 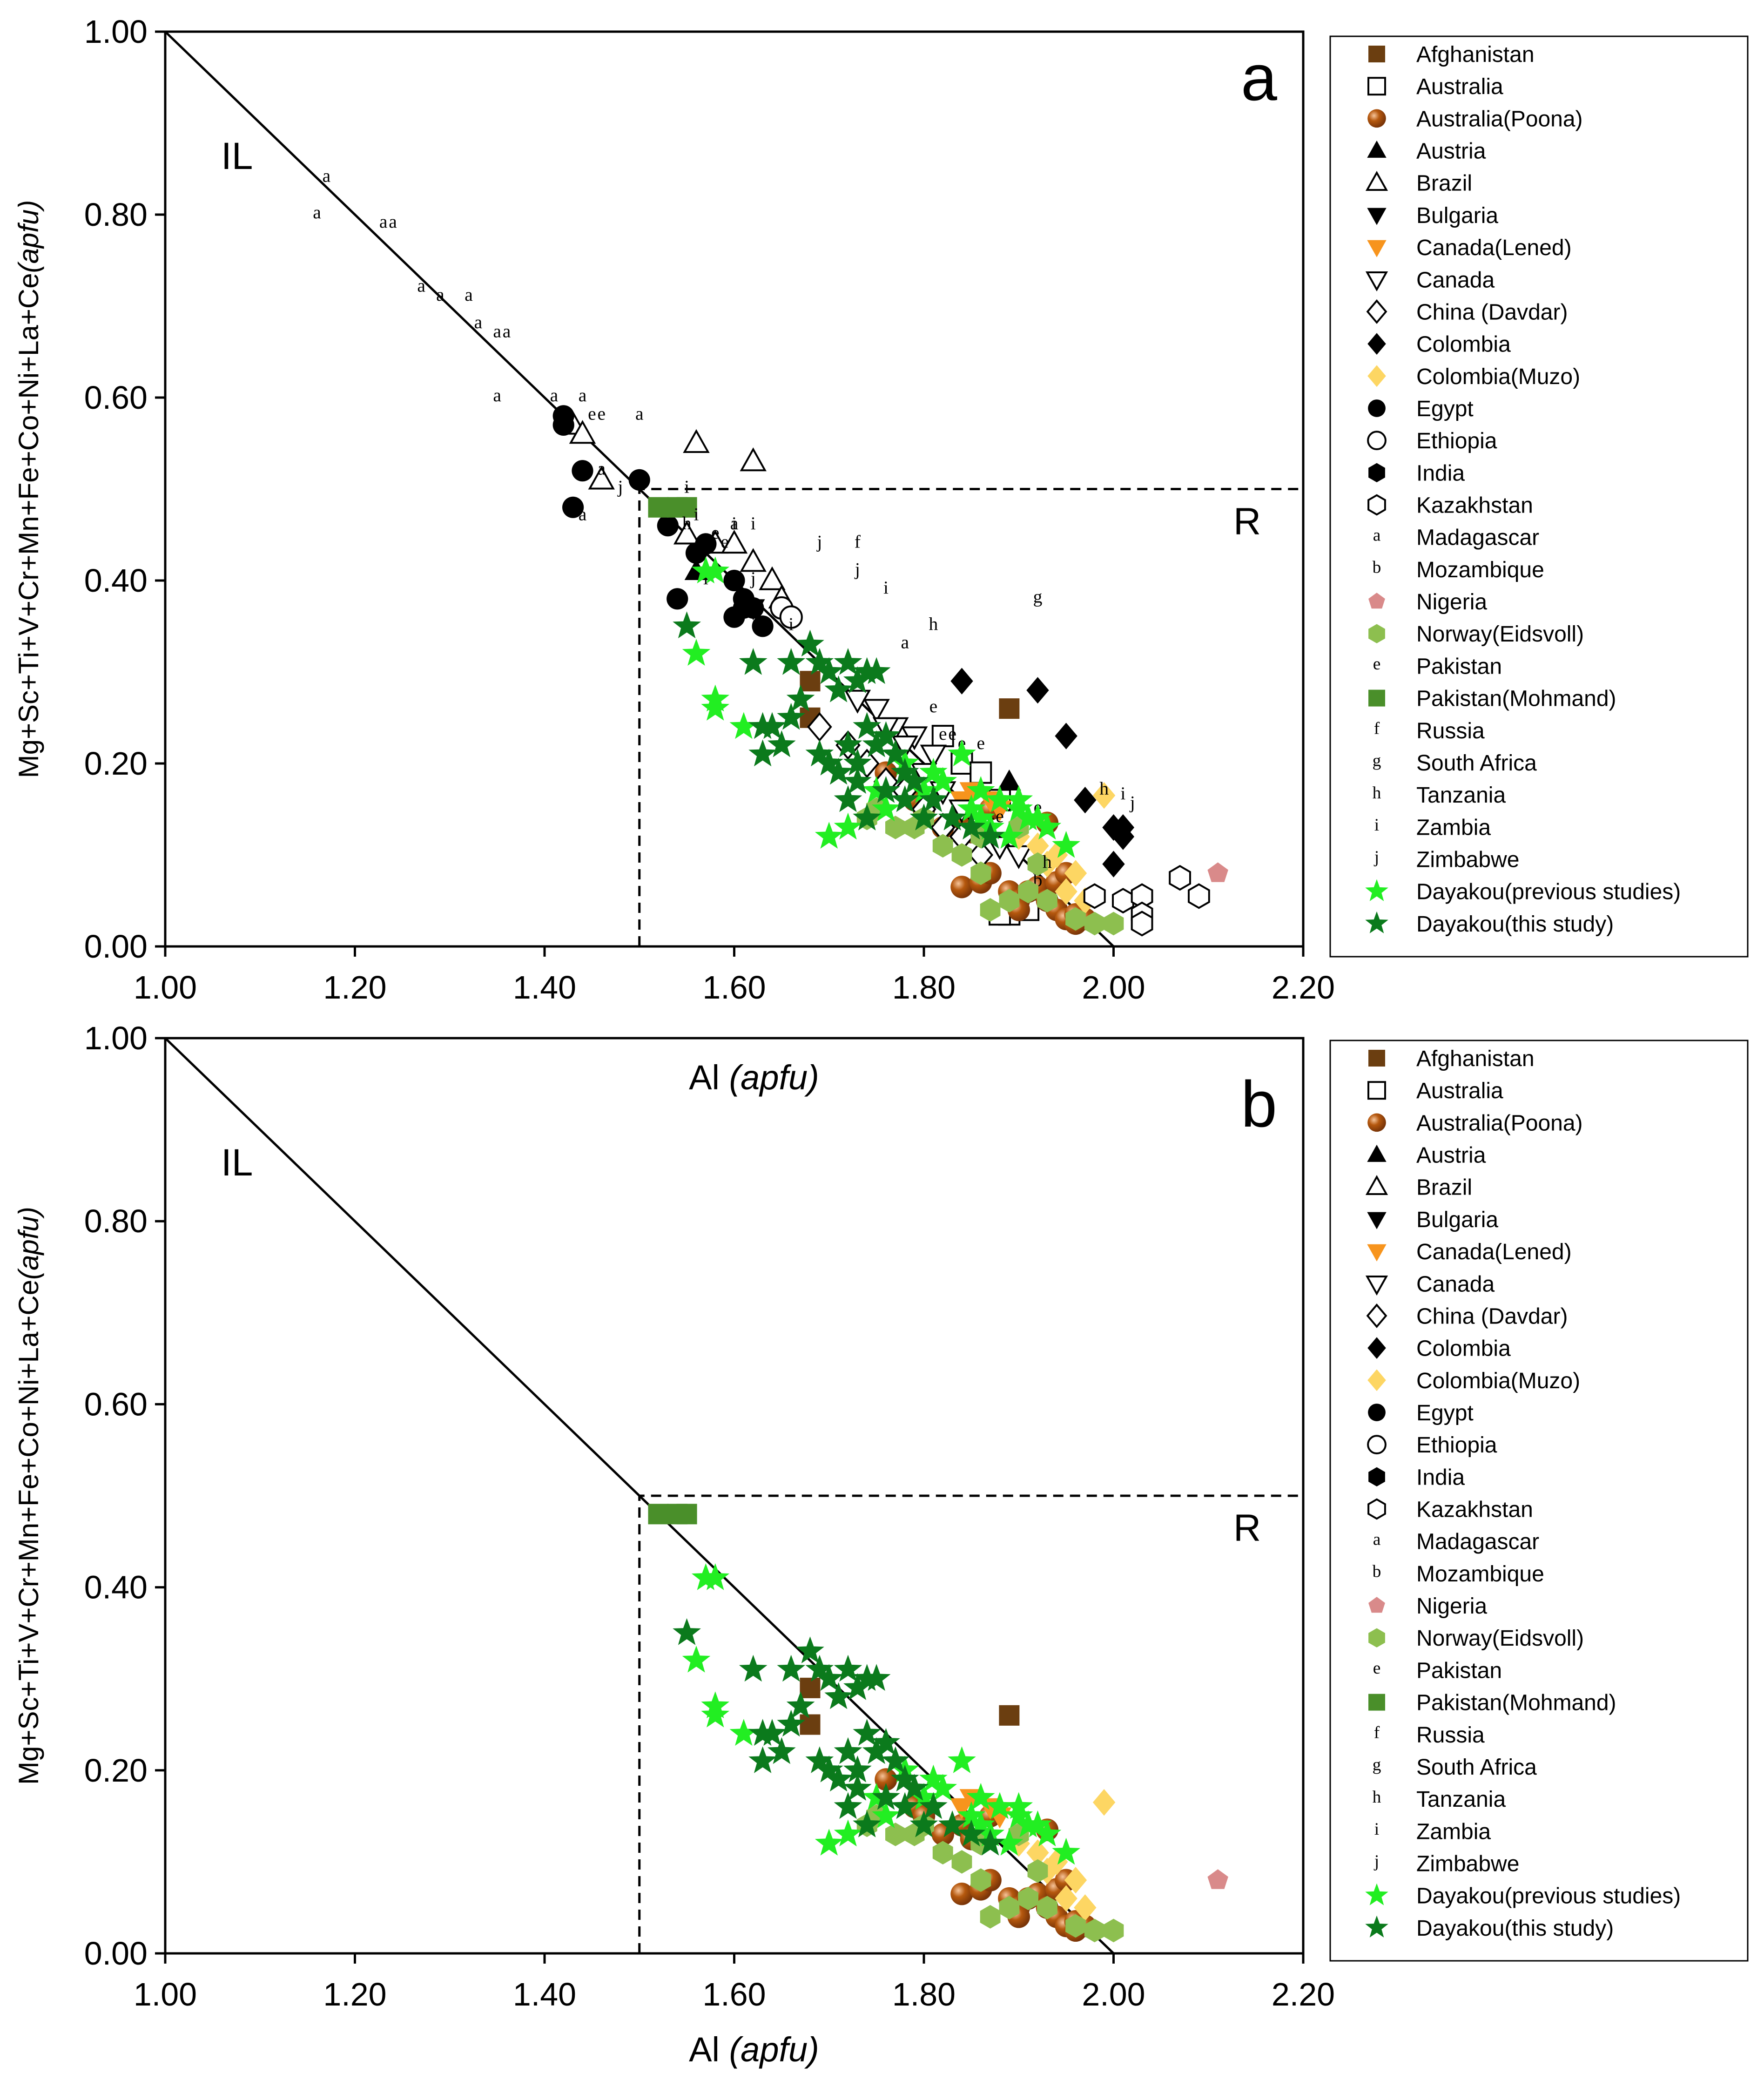 What do you see at coordinates (734, 1994) in the screenshot?
I see `x-tick-label: 1.60` at bounding box center [734, 1994].